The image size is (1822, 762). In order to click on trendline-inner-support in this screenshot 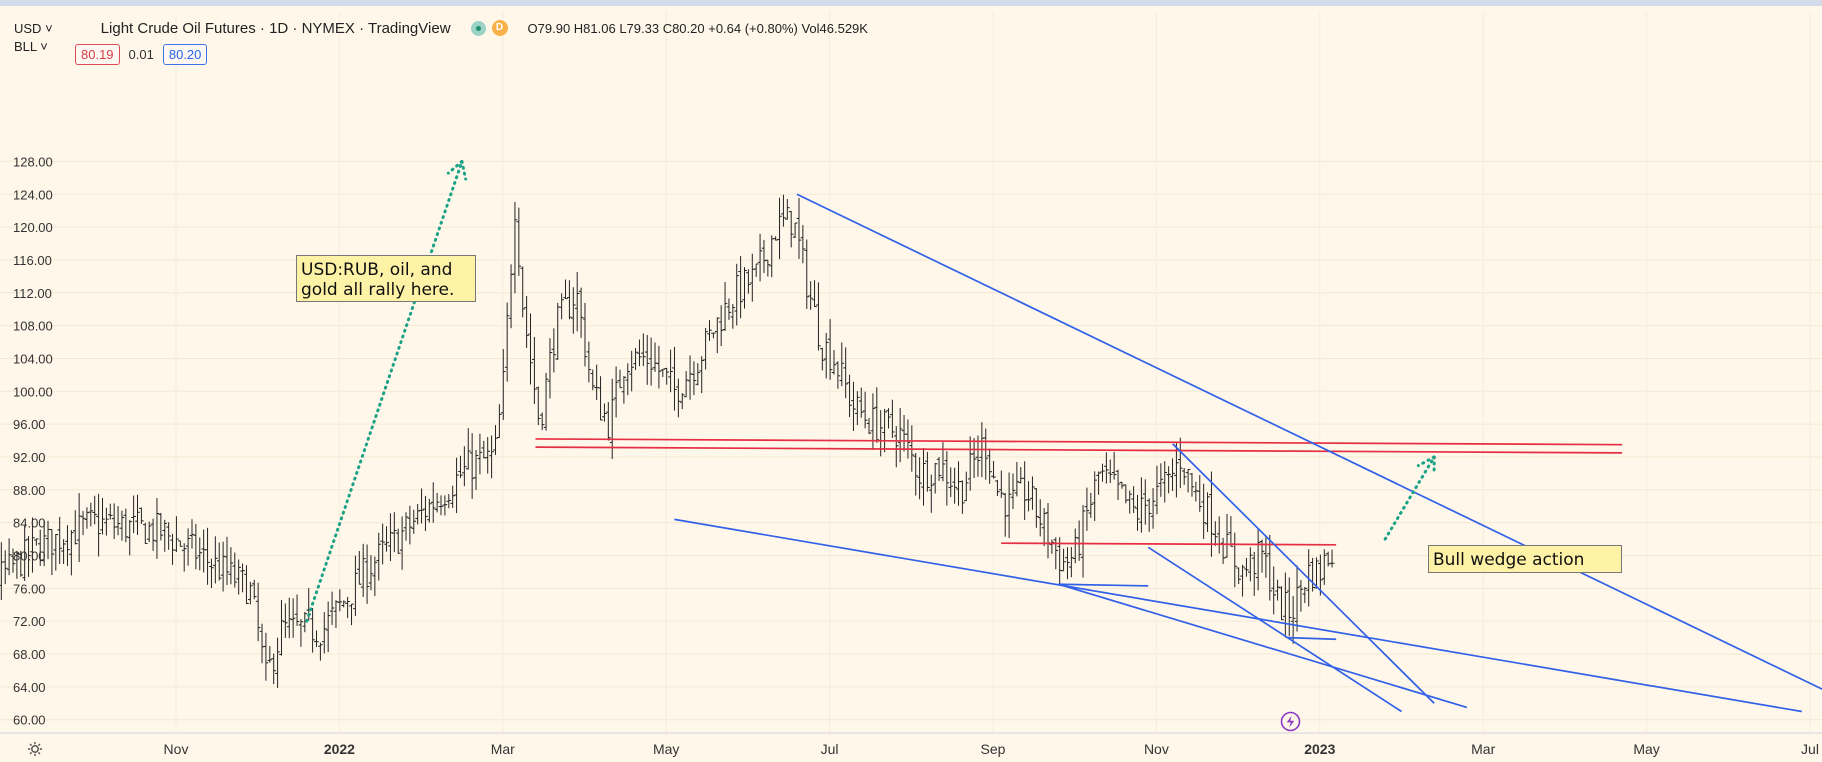, I will do `click(1274, 629)`.